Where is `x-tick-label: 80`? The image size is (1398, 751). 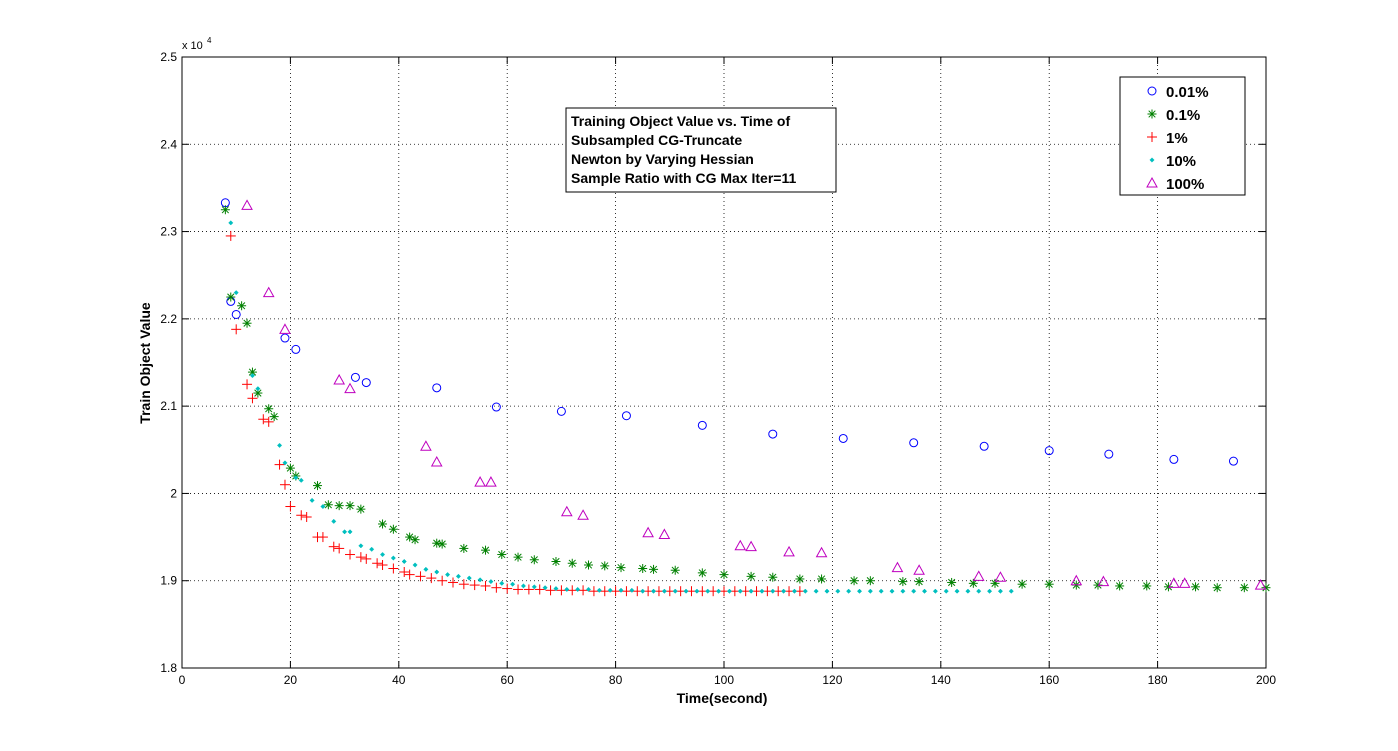 x-tick-label: 80 is located at coordinates (616, 680).